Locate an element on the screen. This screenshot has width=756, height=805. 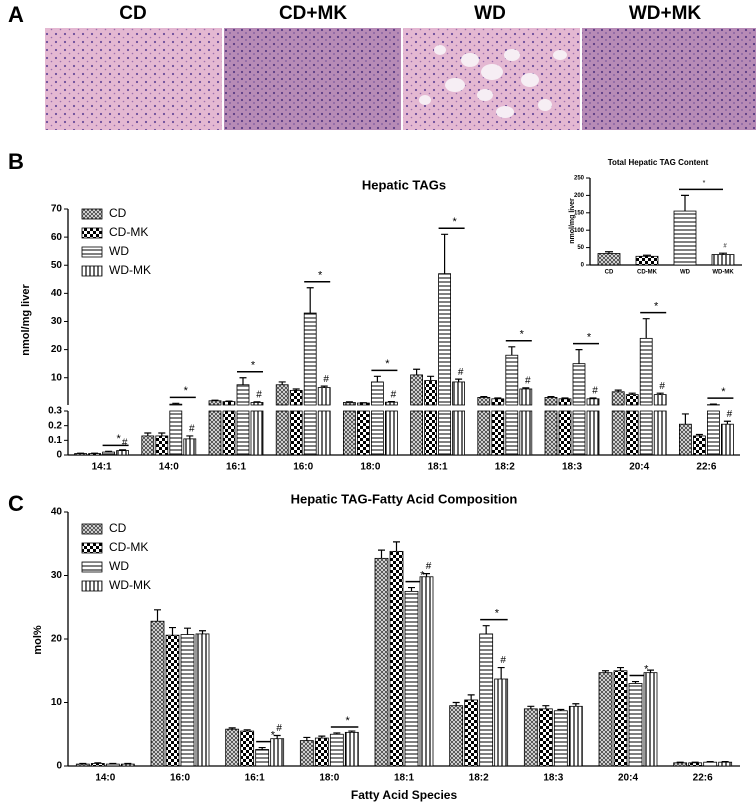
x-tick-label: WD-MK is located at coordinates (723, 273).